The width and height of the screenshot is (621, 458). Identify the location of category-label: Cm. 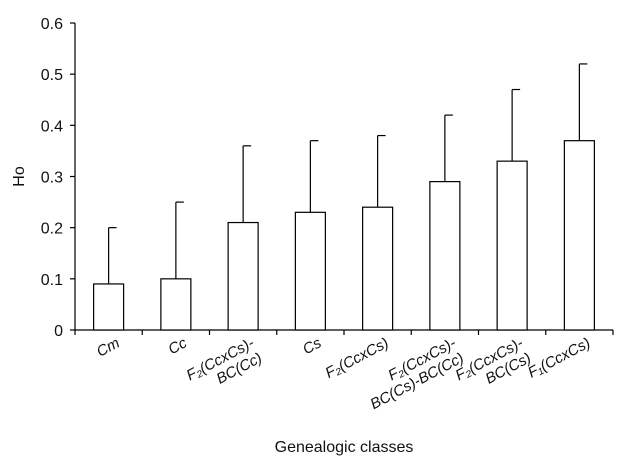
(108, 348).